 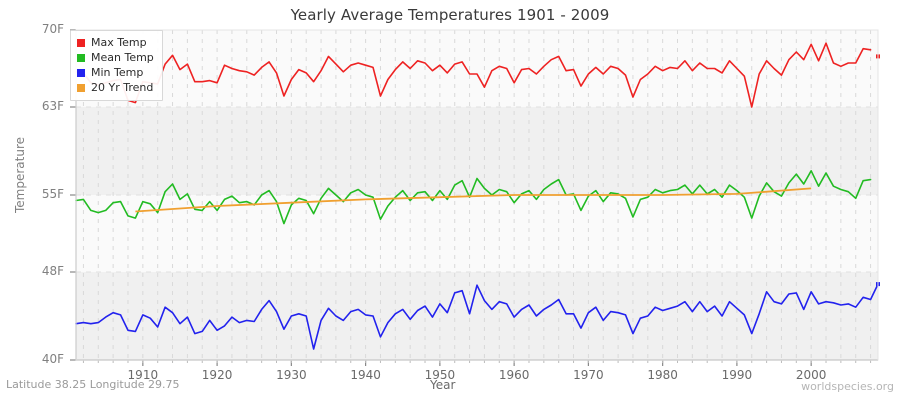 What do you see at coordinates (477, 316) in the screenshot?
I see `series-line-min-temp` at bounding box center [477, 316].